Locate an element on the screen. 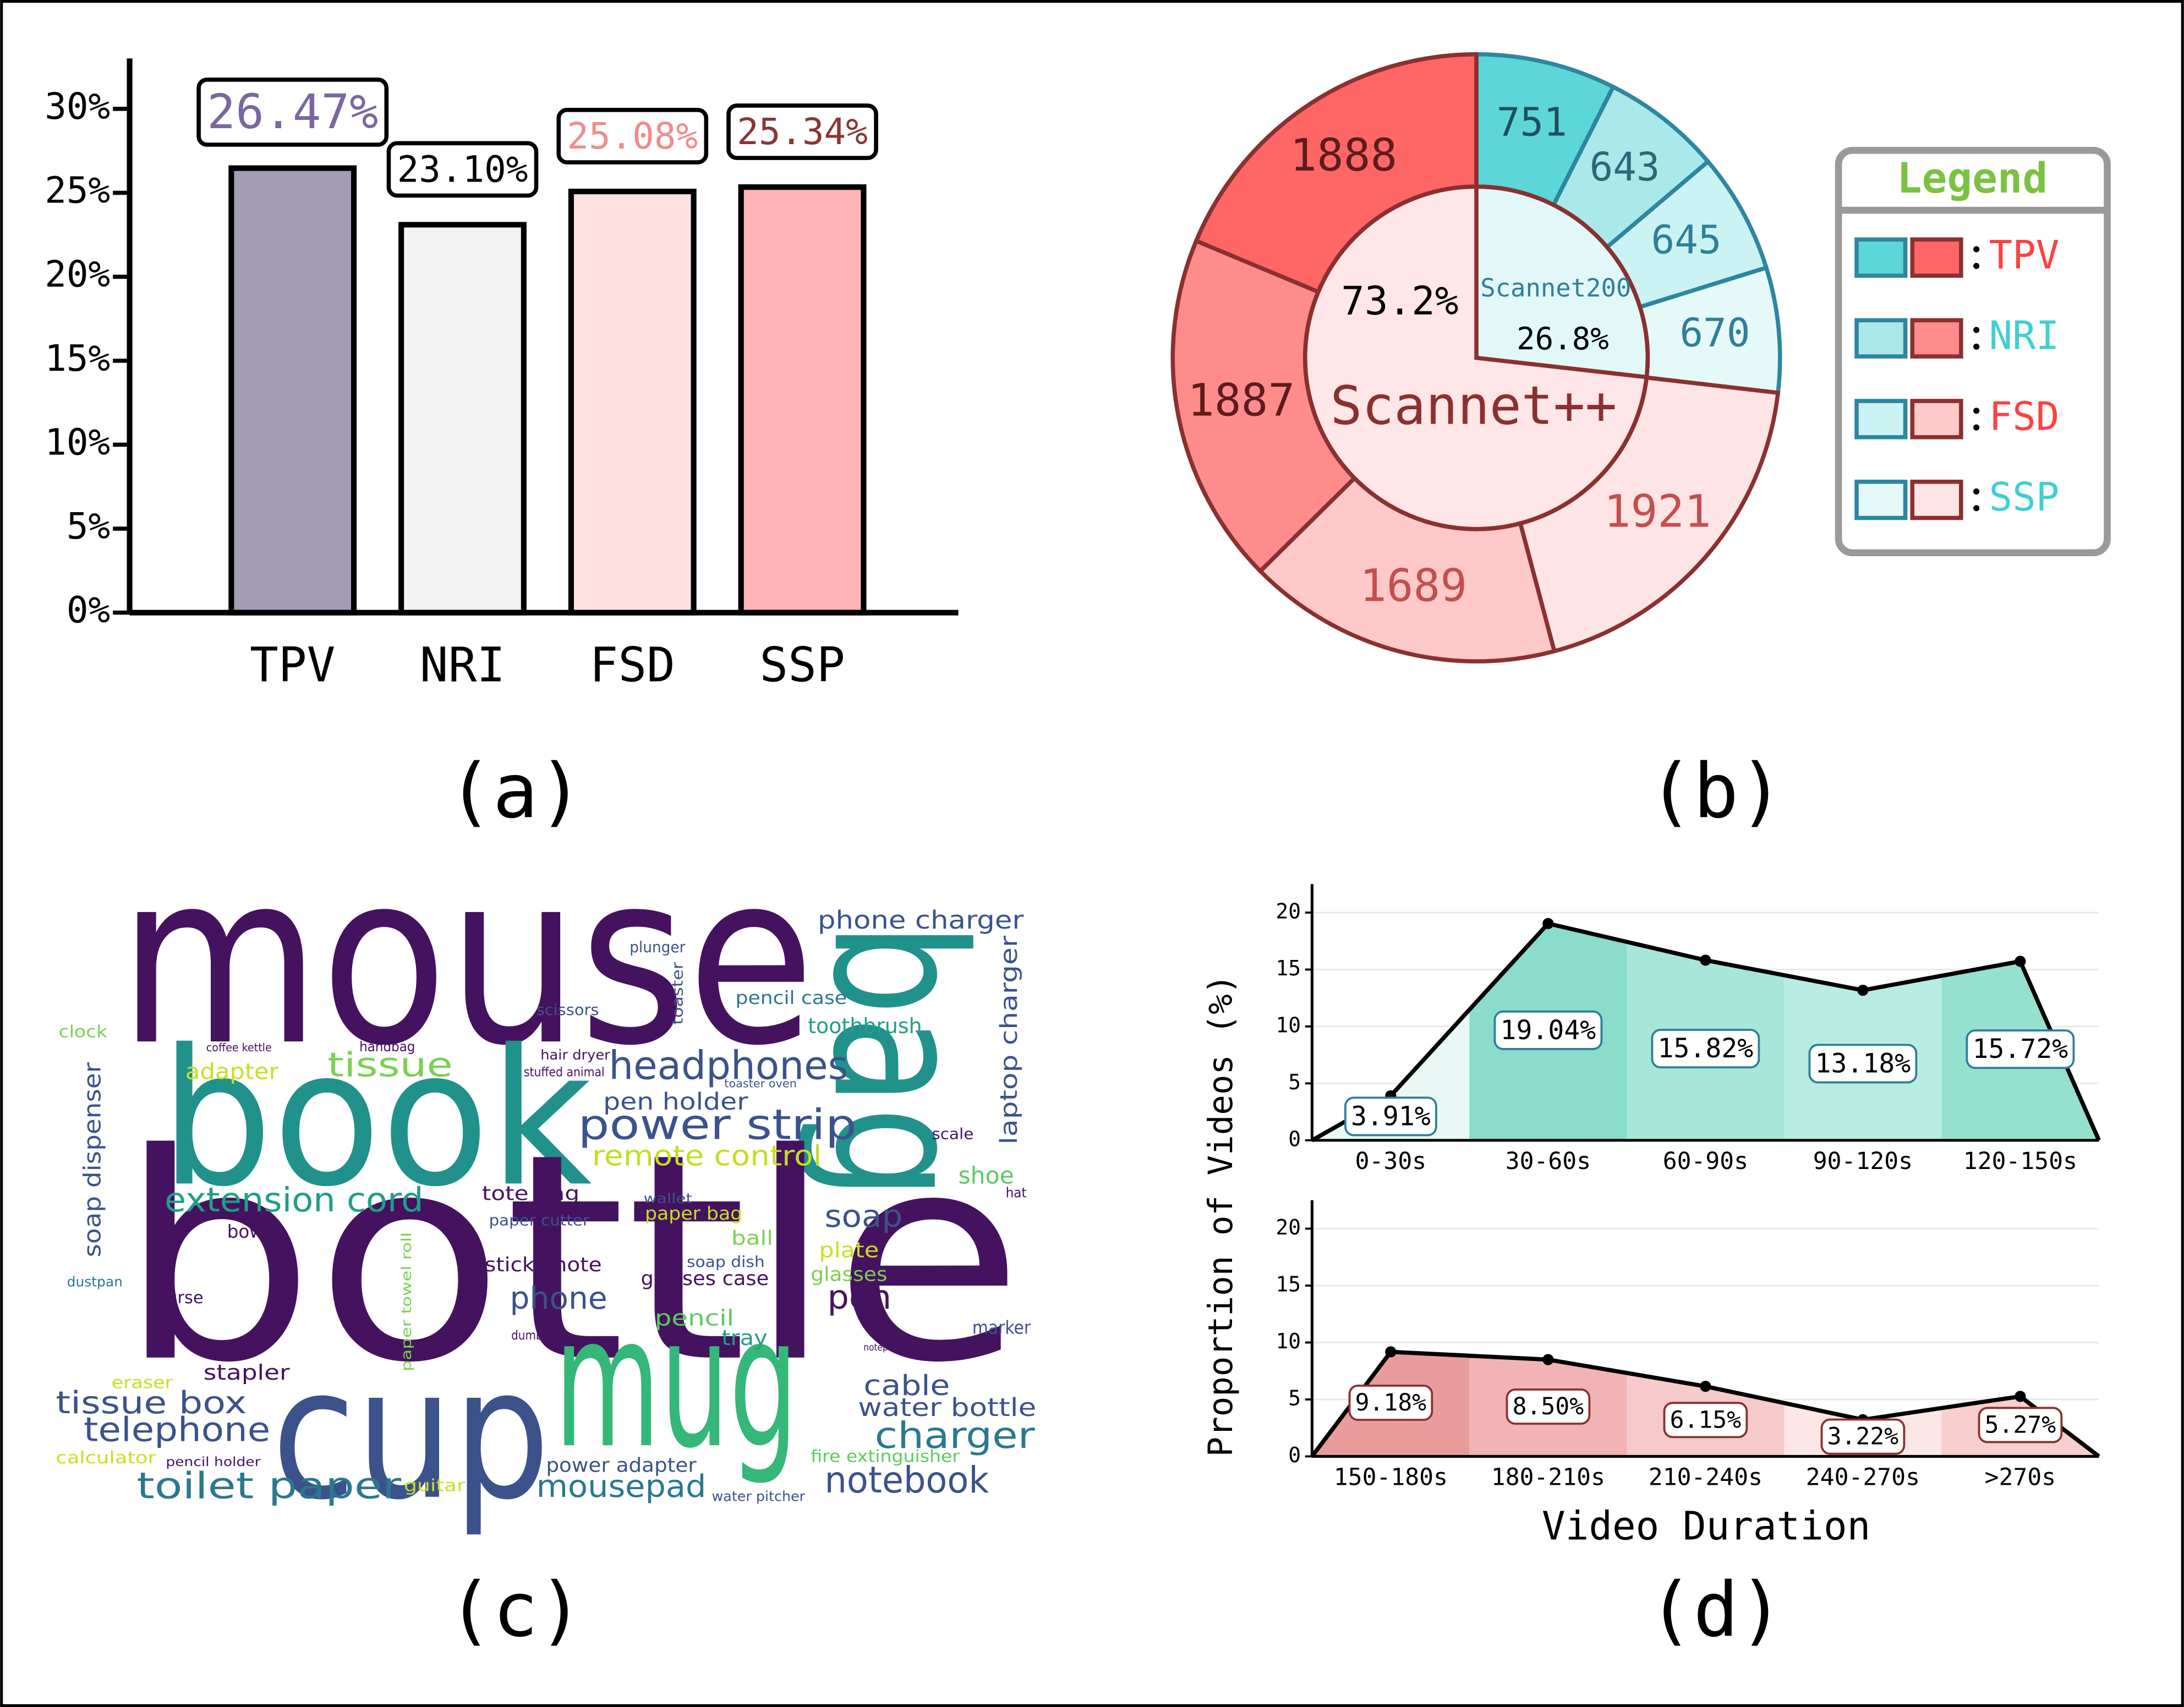  x-tick-label: NRI is located at coordinates (462, 665).